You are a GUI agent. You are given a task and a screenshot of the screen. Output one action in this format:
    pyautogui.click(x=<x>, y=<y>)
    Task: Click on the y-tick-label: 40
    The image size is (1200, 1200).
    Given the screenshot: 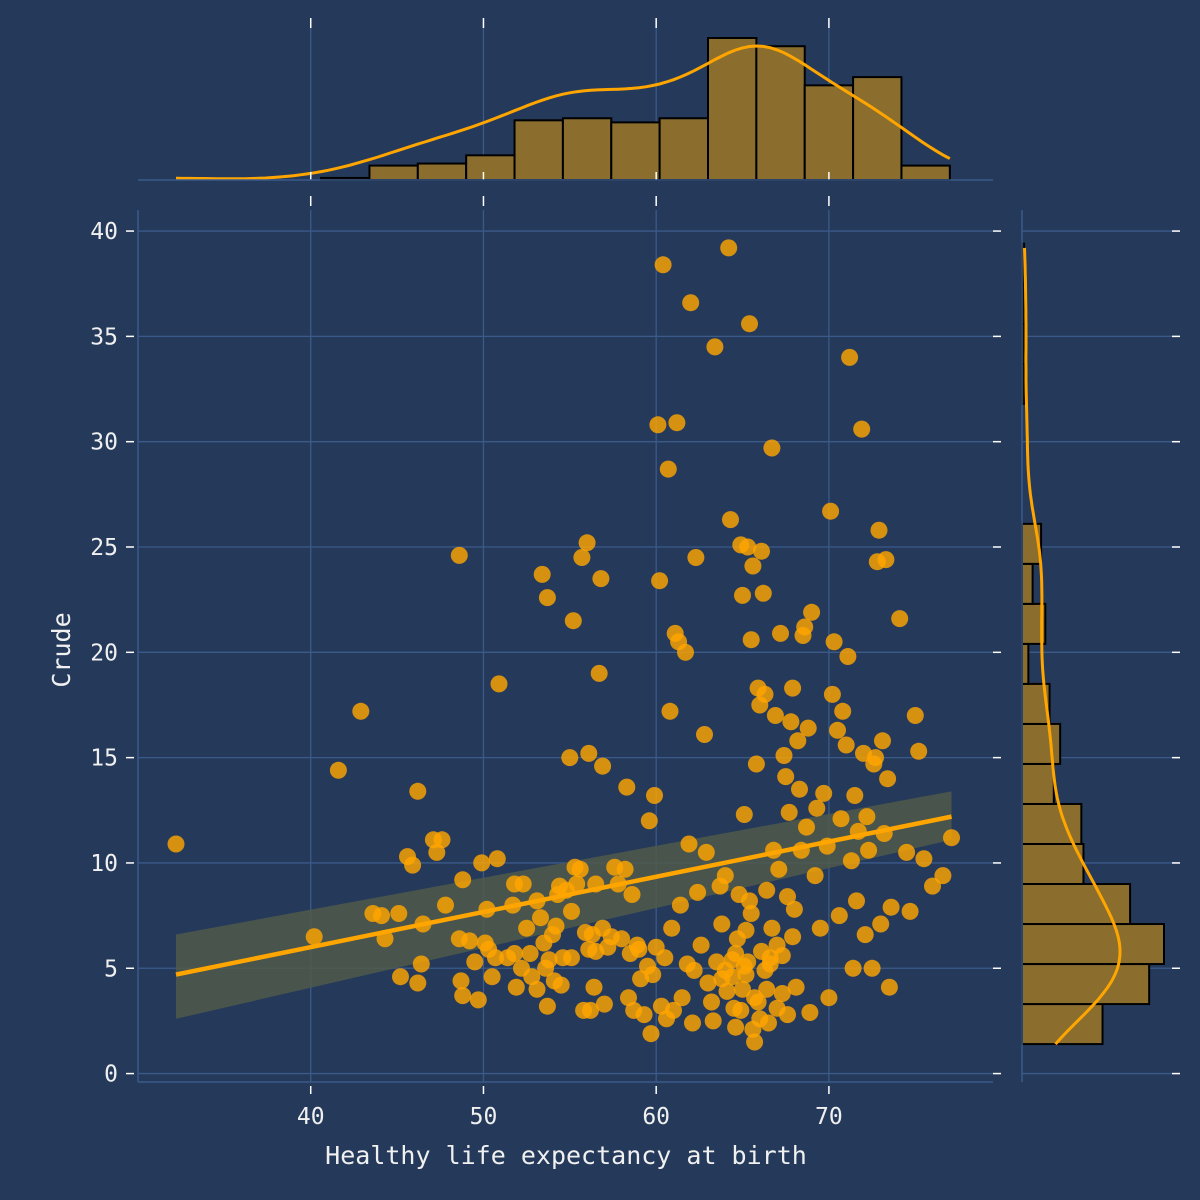 What is the action you would take?
    pyautogui.click(x=104, y=232)
    